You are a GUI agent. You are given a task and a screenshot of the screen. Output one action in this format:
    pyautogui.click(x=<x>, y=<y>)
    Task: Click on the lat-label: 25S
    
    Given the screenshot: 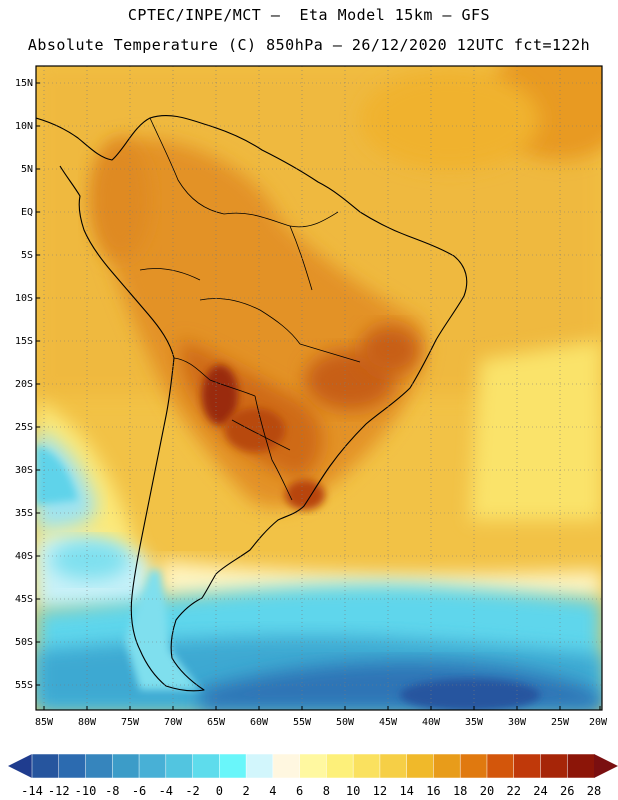 What is the action you would take?
    pyautogui.click(x=24, y=427)
    